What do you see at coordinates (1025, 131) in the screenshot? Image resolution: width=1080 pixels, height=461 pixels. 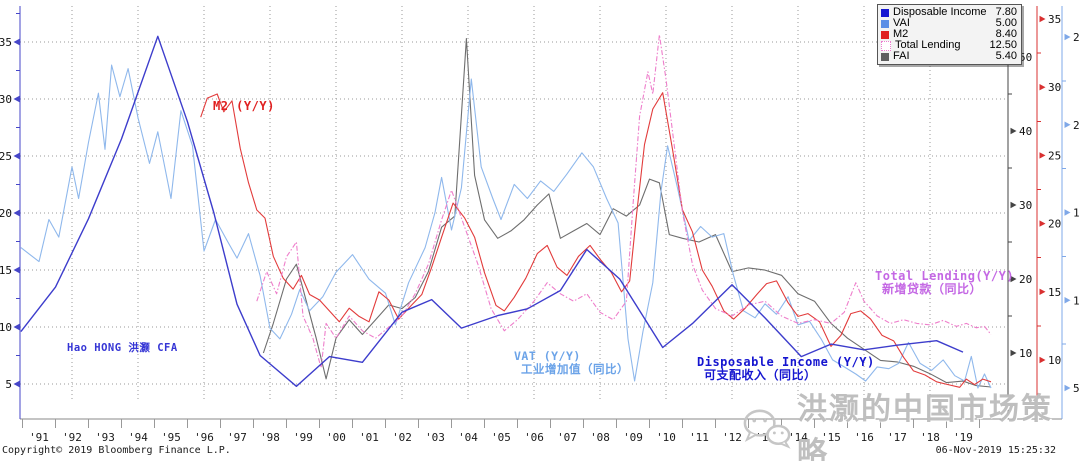 I see `y-axis-tick-label: 40` at bounding box center [1025, 131].